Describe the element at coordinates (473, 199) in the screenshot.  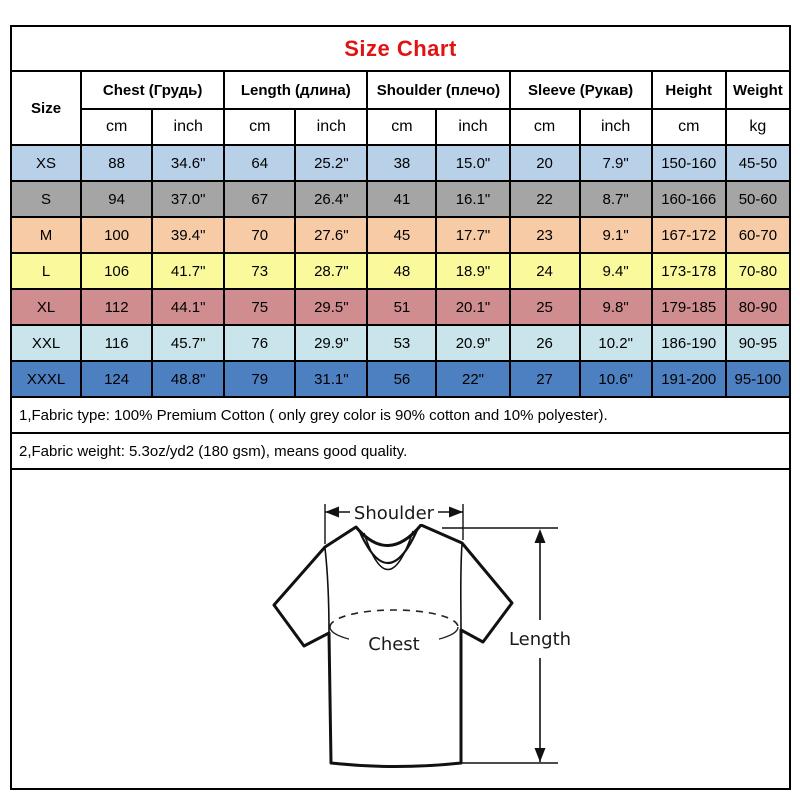
I see `shoulder-inch: 16.1"` at that location.